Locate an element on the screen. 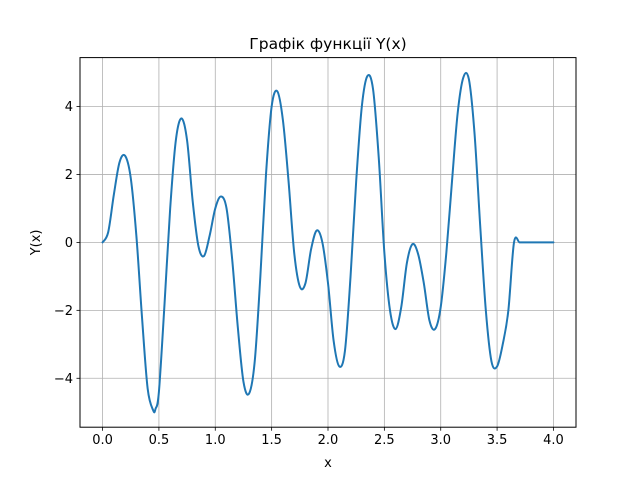 The height and width of the screenshot is (480, 640). chart-title: Графік функції Y(x) is located at coordinates (327, 44).